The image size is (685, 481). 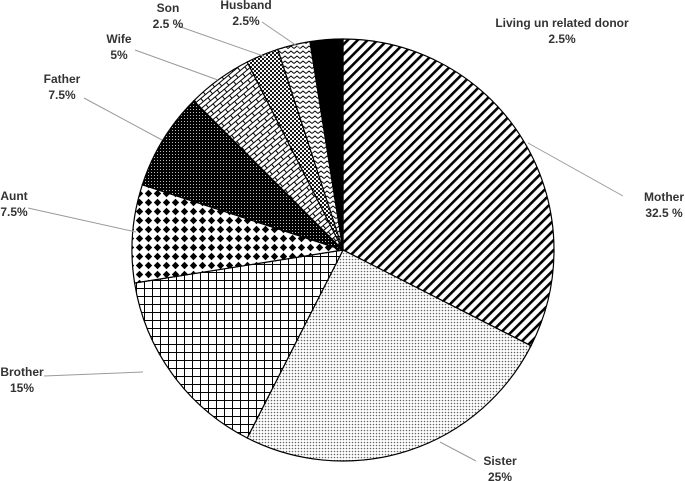 What do you see at coordinates (119, 39) in the screenshot?
I see `slice-label: Wife` at bounding box center [119, 39].